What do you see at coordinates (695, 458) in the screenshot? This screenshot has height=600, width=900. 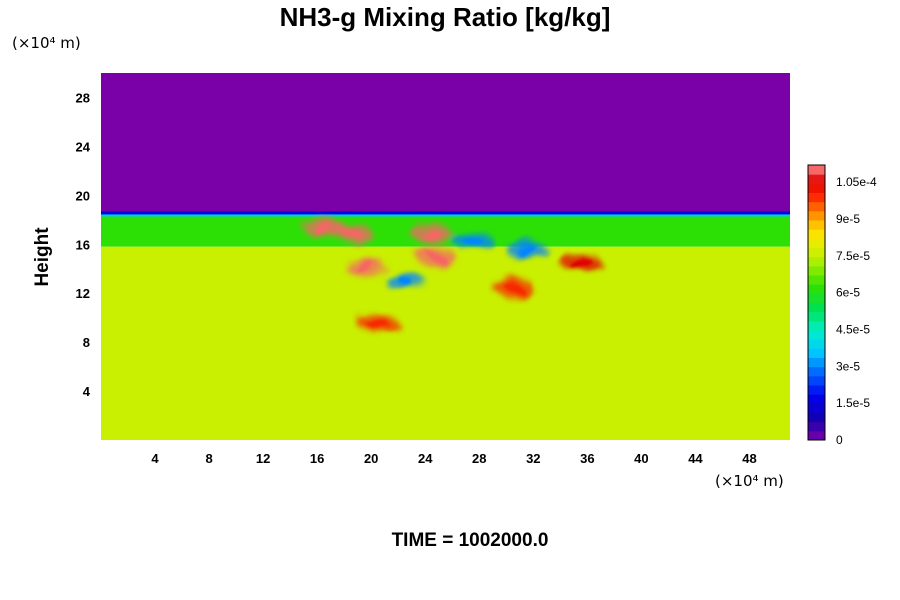 I see `x-tick-label: 44` at bounding box center [695, 458].